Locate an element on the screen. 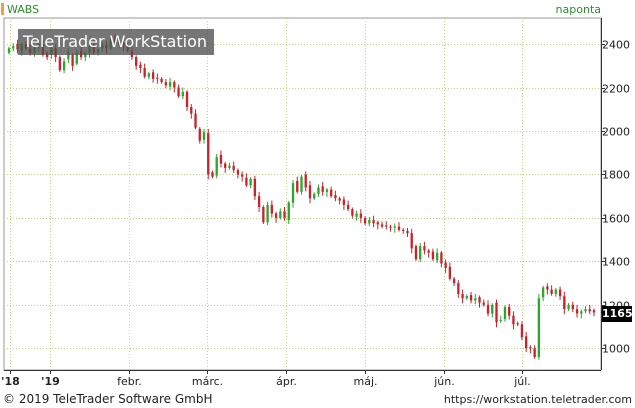  y-tick-label: 1800 is located at coordinates (616, 175).